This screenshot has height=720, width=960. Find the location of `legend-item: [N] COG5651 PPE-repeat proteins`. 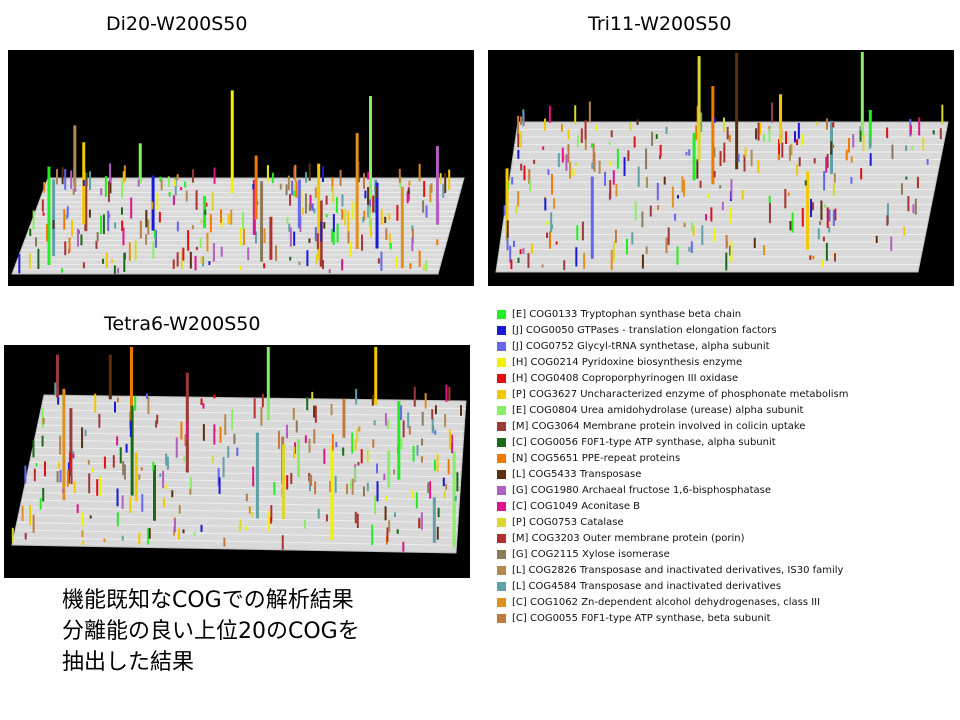

legend-item: [N] COG5651 PPE-repeat proteins is located at coordinates (727, 458).